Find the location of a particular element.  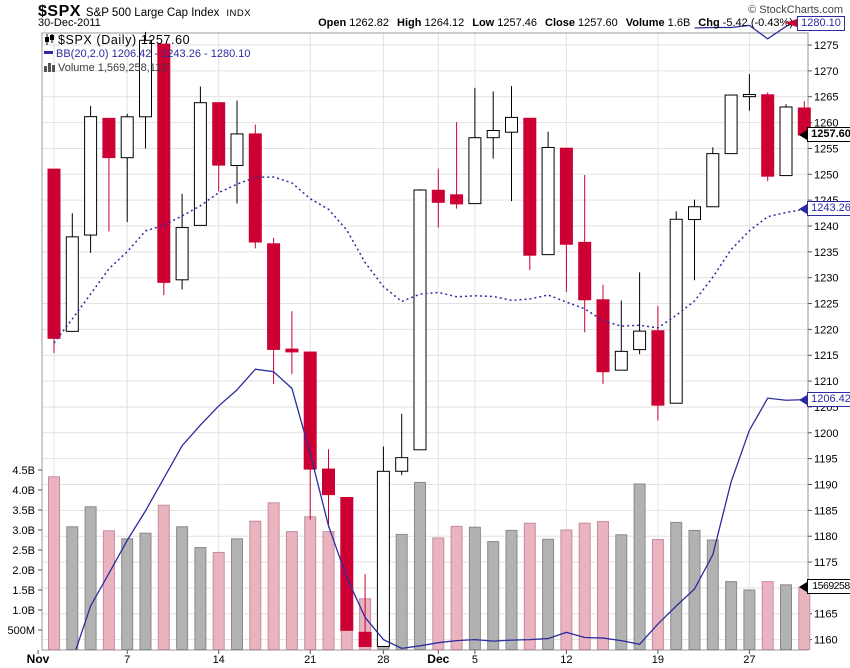

index-name: S&P 500 Large Cap Index is located at coordinates (152, 13).